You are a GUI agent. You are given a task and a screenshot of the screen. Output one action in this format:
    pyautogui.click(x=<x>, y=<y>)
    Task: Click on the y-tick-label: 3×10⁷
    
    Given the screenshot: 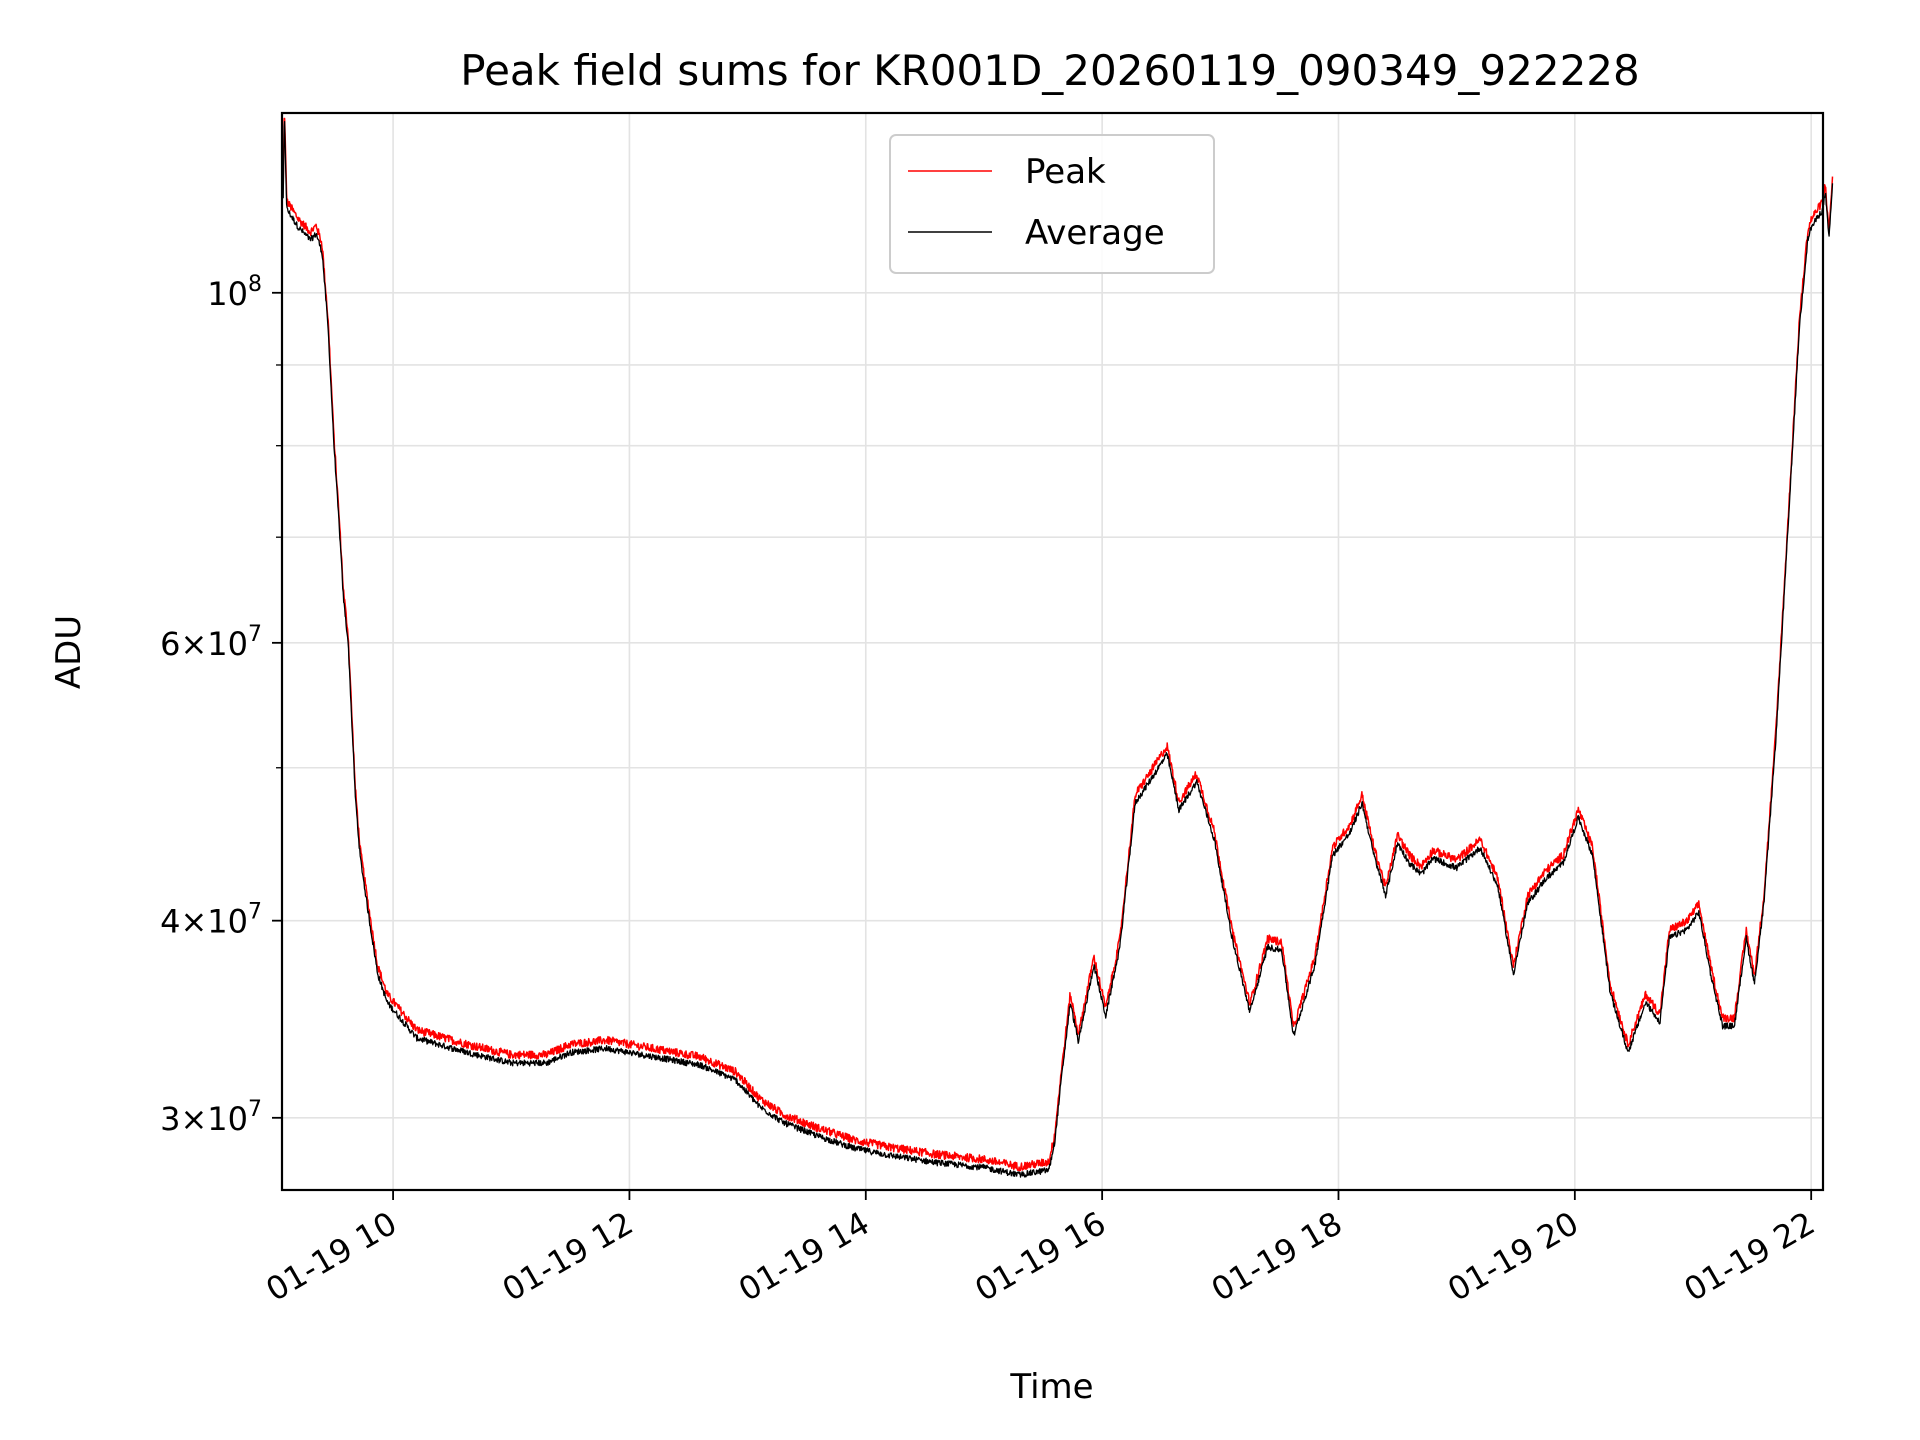 What is the action you would take?
    pyautogui.click(x=211, y=1117)
    